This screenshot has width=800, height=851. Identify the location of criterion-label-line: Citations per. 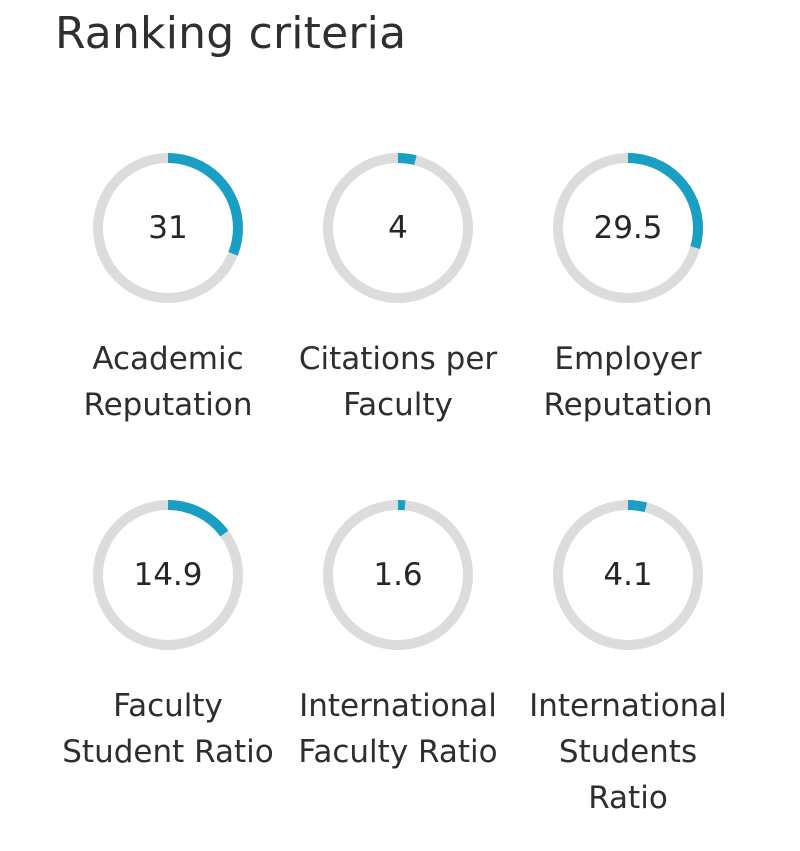
(398, 359).